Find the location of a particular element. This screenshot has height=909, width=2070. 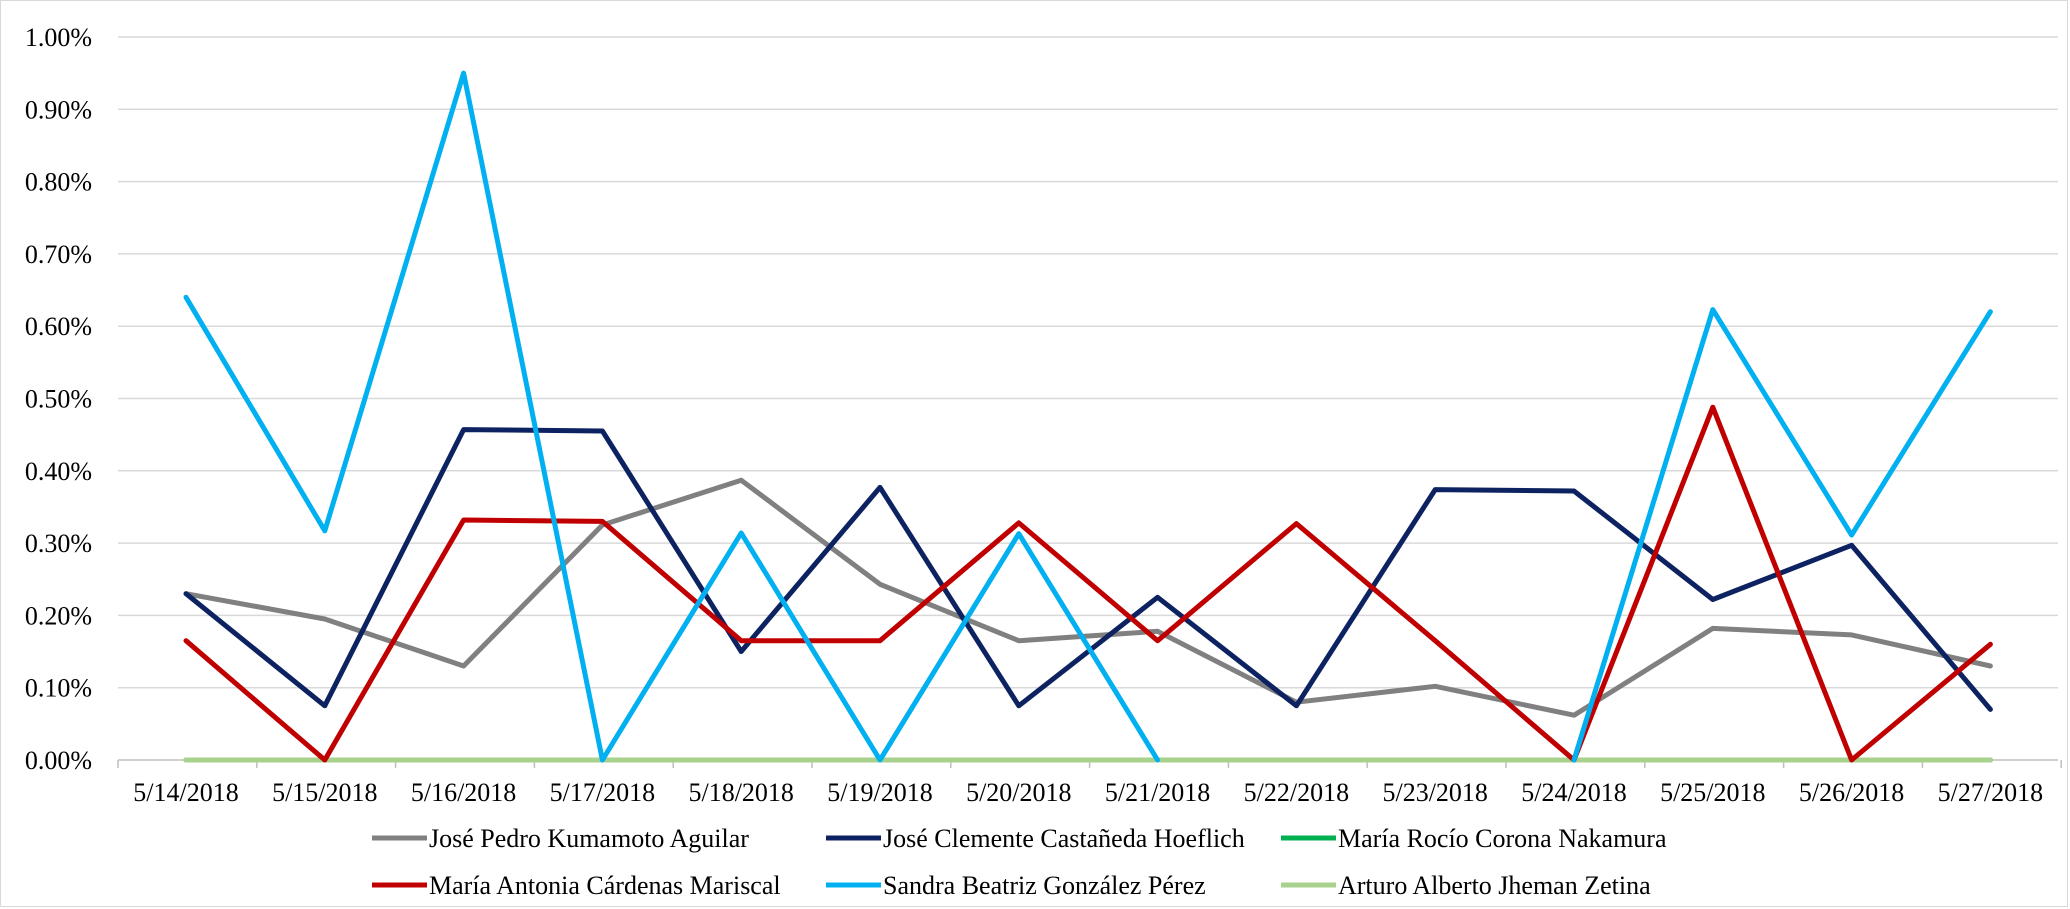

legend-label: Arturo Alberto Jheman Zetina is located at coordinates (1494, 885).